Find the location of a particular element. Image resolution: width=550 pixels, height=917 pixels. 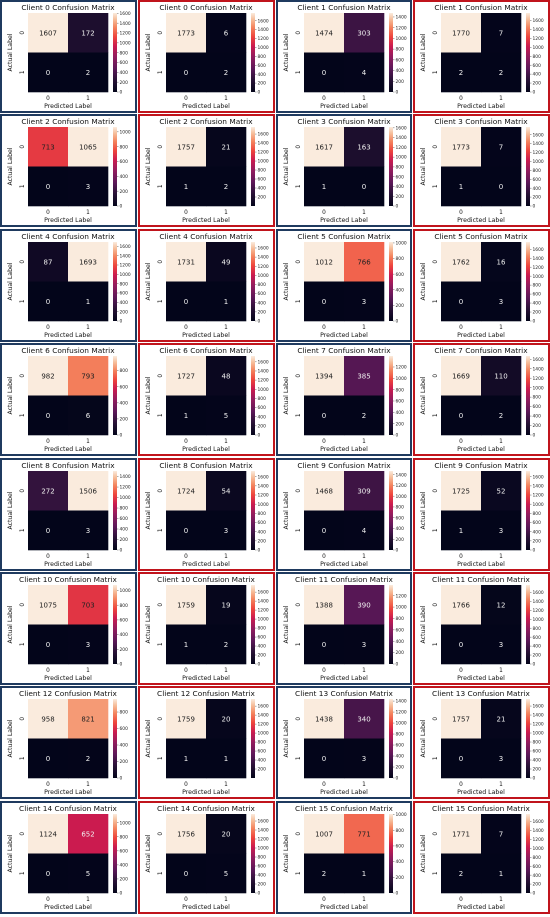

y-tick-label: 1 is located at coordinates (299, 644).